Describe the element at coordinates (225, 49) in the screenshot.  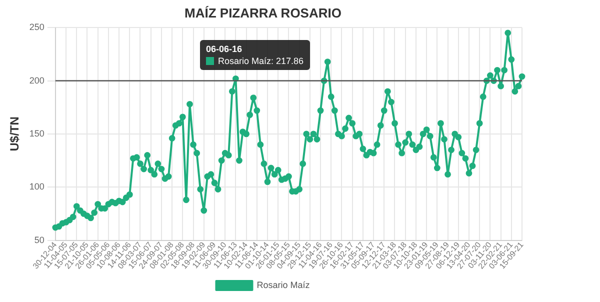
I see `annotation: 06-06-16` at that location.